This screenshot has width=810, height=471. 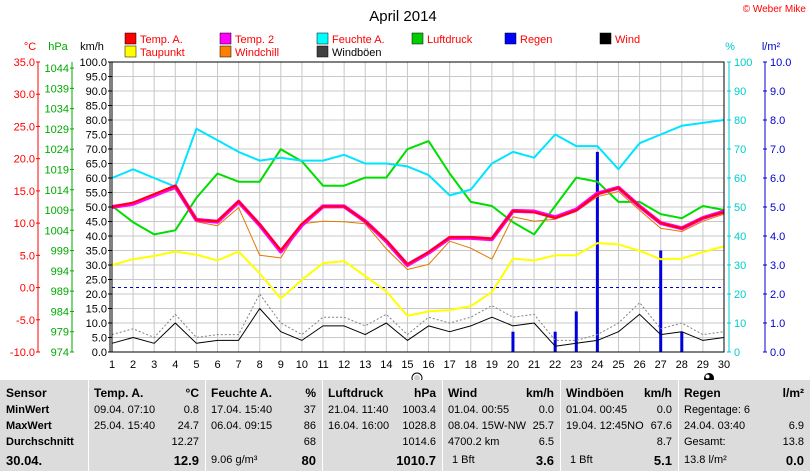 What do you see at coordinates (96, 324) in the screenshot?
I see `tick-label: 10.0` at bounding box center [96, 324].